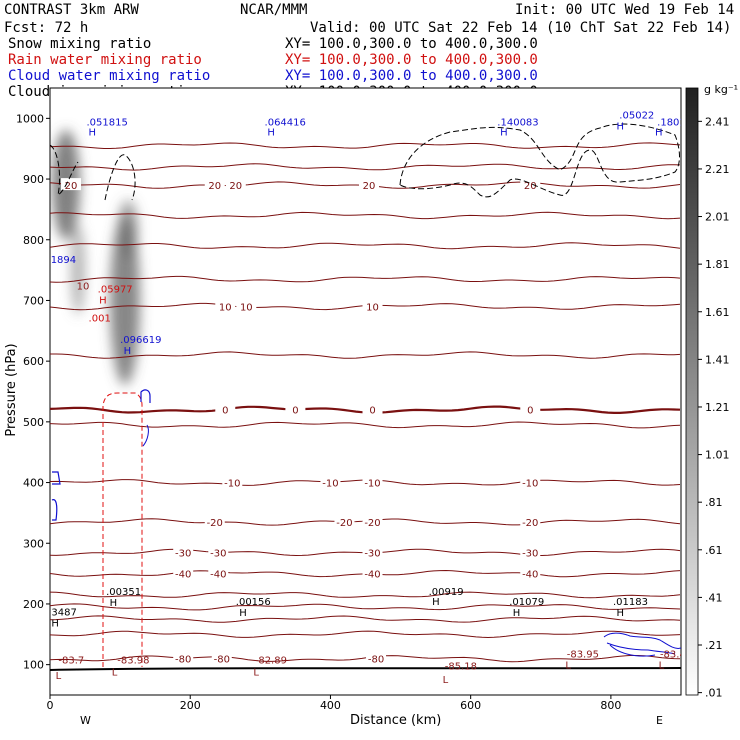 This screenshot has height=740, width=740. Describe the element at coordinates (636, 115) in the screenshot. I see `extremum-label: .05022` at that location.